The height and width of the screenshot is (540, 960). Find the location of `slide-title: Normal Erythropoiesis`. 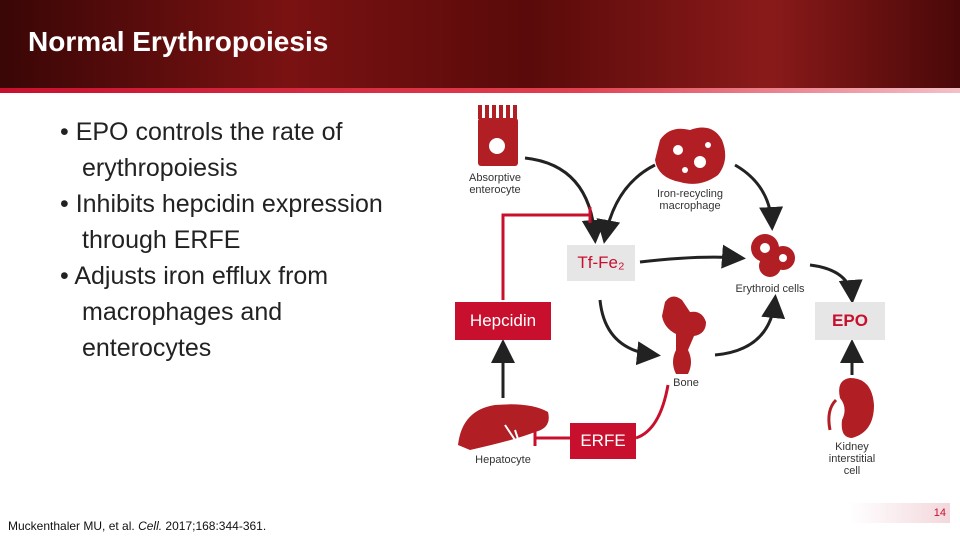

slide-title: Normal Erythropoiesis is located at coordinates (178, 41).